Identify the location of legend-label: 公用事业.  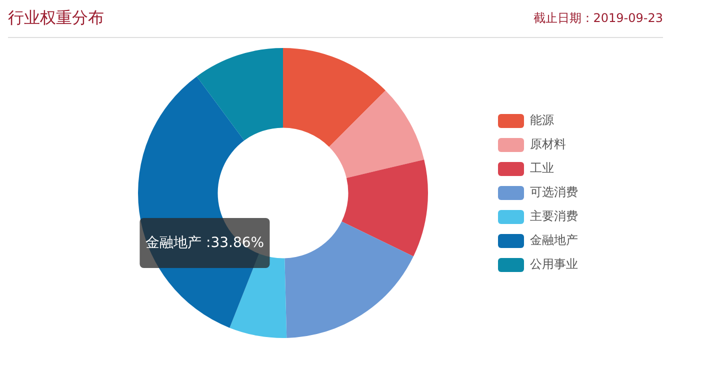
(554, 264).